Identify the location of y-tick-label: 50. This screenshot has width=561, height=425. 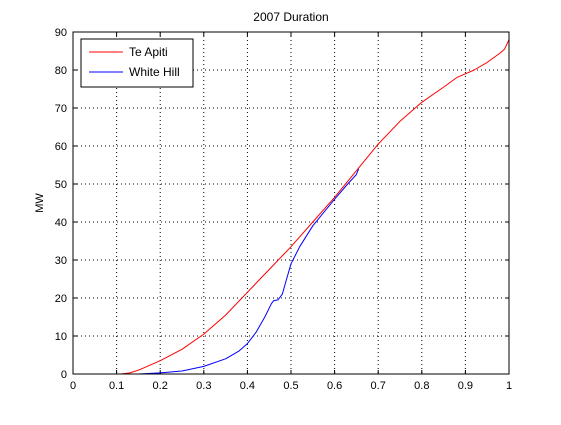
(61, 185).